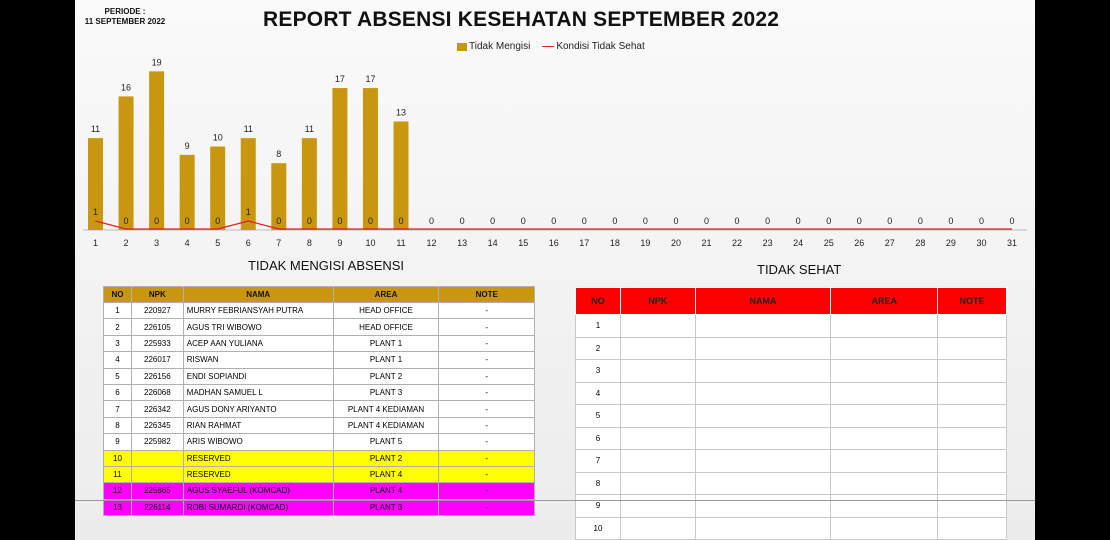 This screenshot has width=1110, height=540. Describe the element at coordinates (95, 243) in the screenshot. I see `x-tick-label: 1` at that location.